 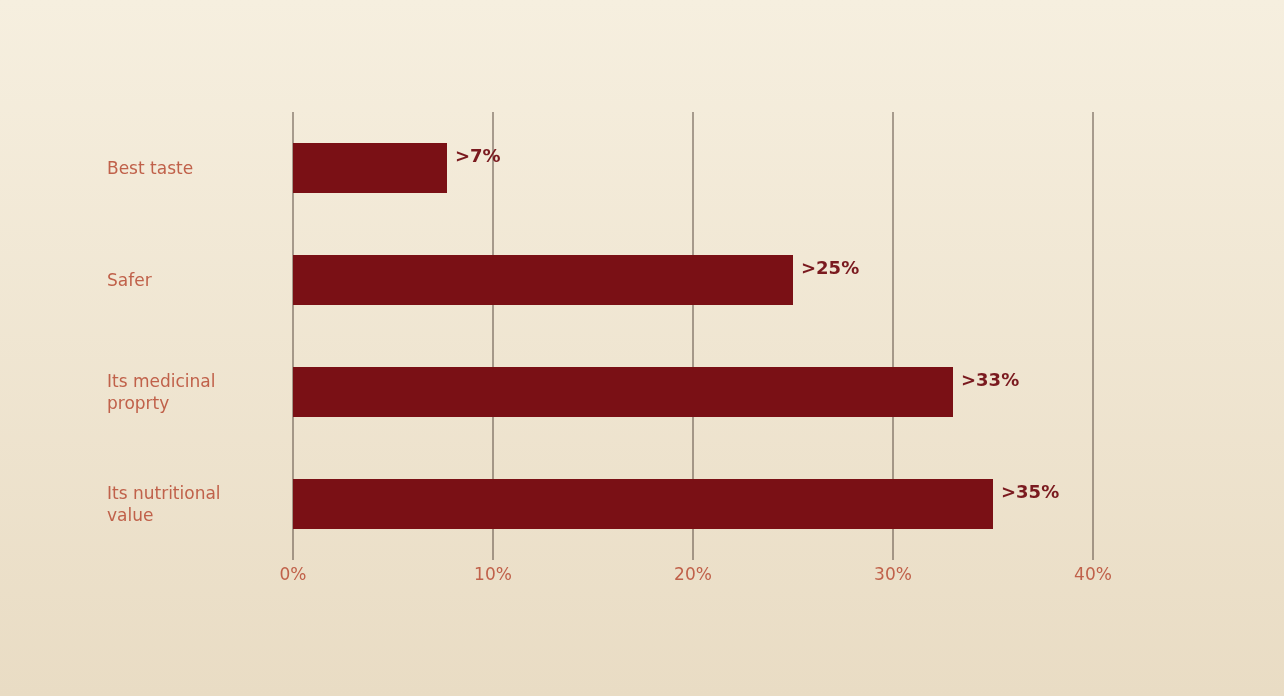 What do you see at coordinates (990, 379) in the screenshot?
I see `data-label: >33%` at bounding box center [990, 379].